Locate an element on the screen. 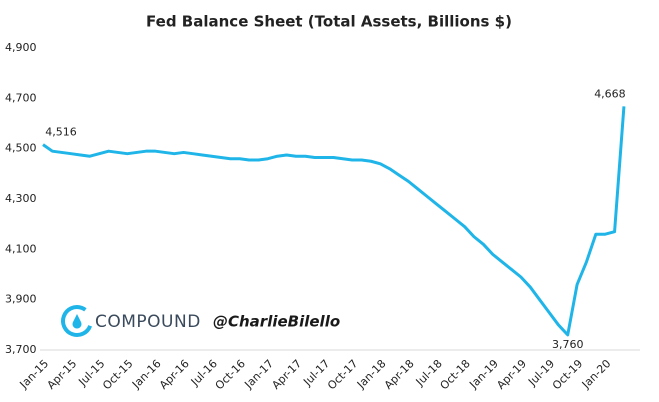 The width and height of the screenshot is (659, 402). logo-drop is located at coordinates (77, 321).